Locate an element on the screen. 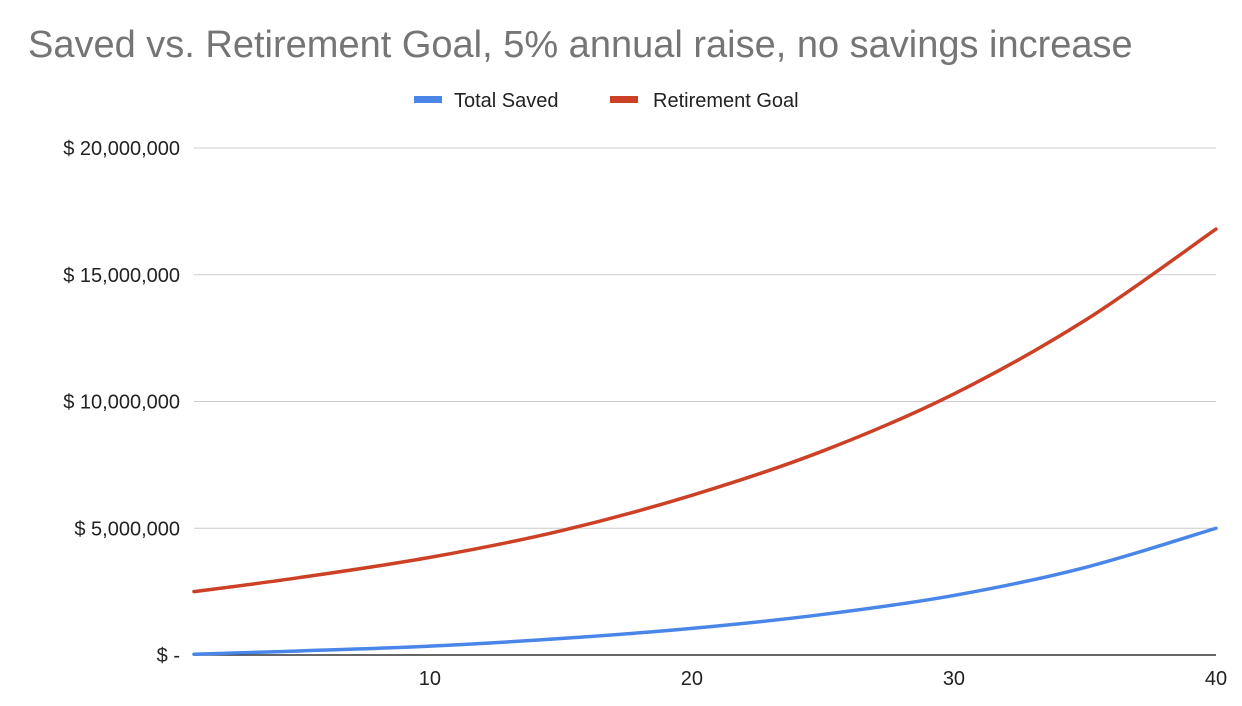 Image resolution: width=1242 pixels, height=706 pixels. y-tick-label: $ 5,000,000 is located at coordinates (127, 529).